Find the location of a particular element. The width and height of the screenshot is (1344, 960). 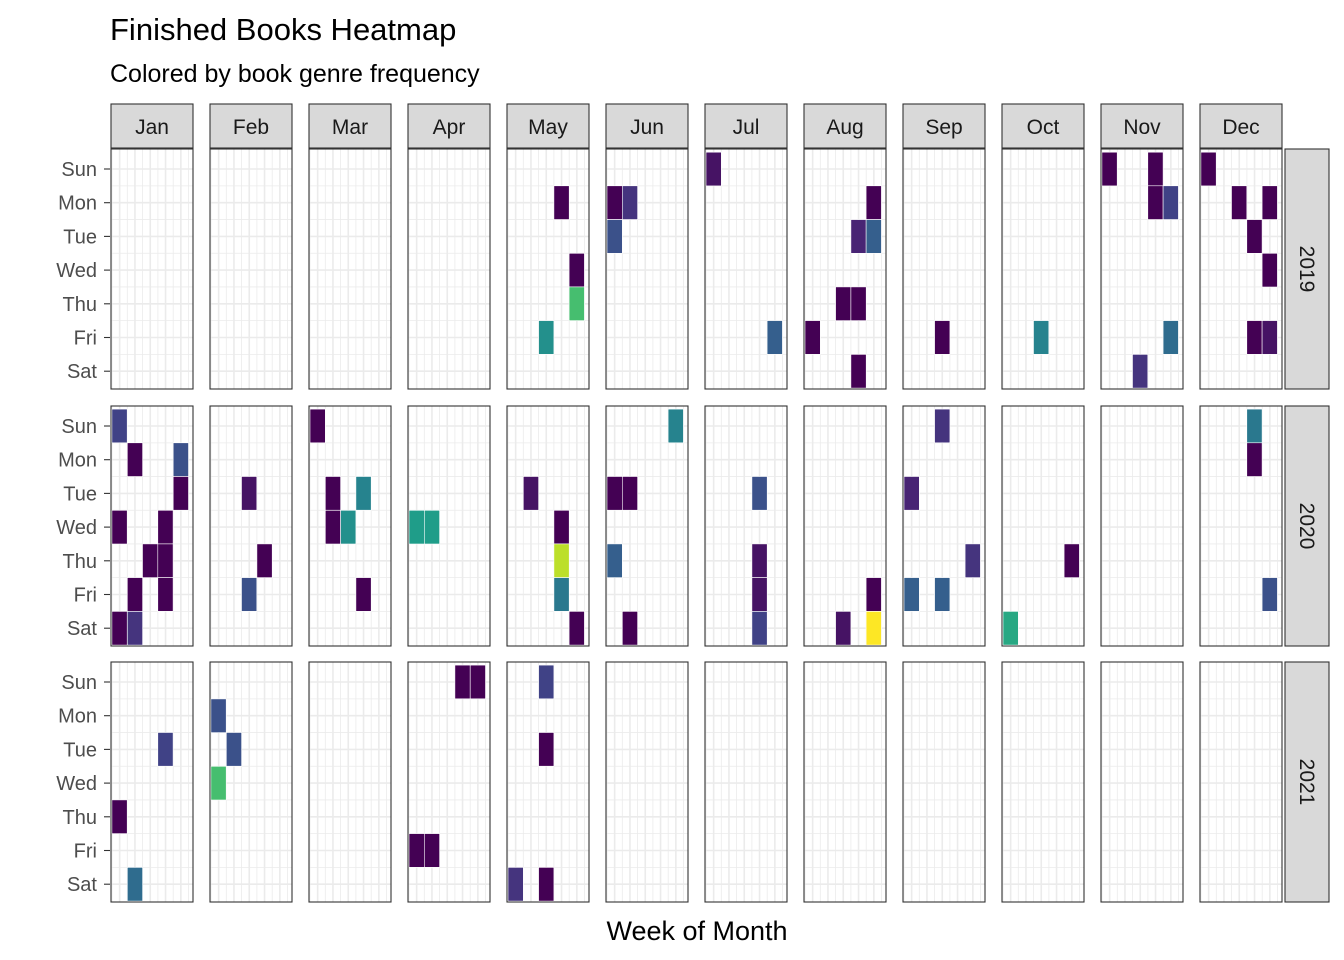

weekday-label-wed: Wed is located at coordinates (76, 784).